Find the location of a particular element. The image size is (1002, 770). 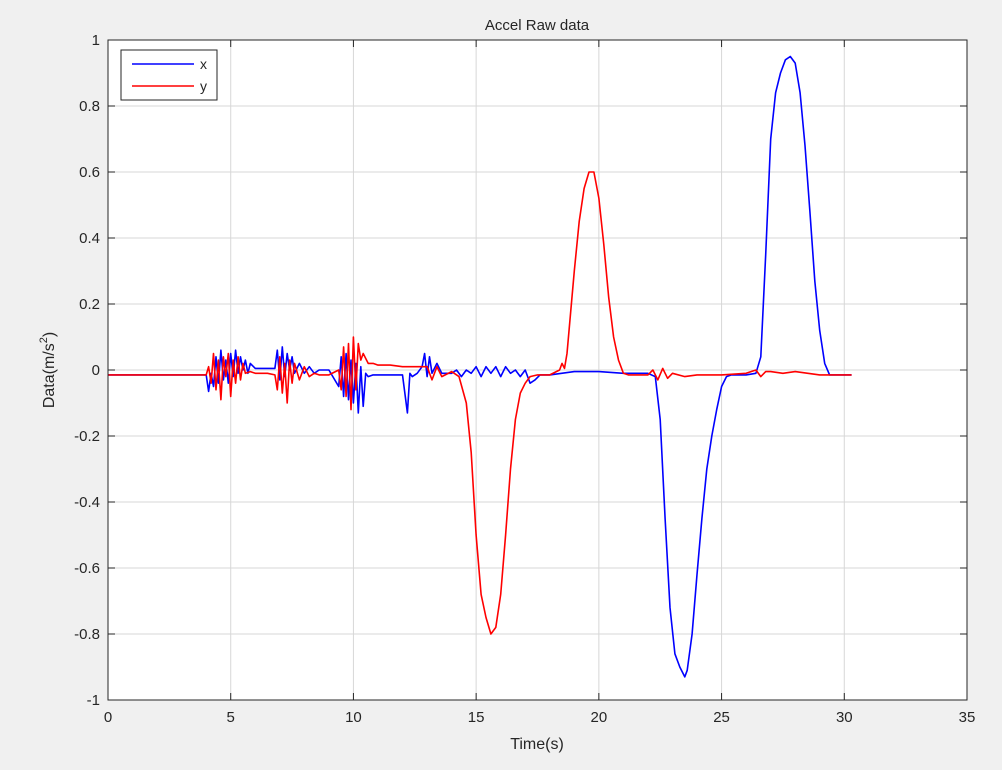

x-tick-label: 35 is located at coordinates (967, 717).